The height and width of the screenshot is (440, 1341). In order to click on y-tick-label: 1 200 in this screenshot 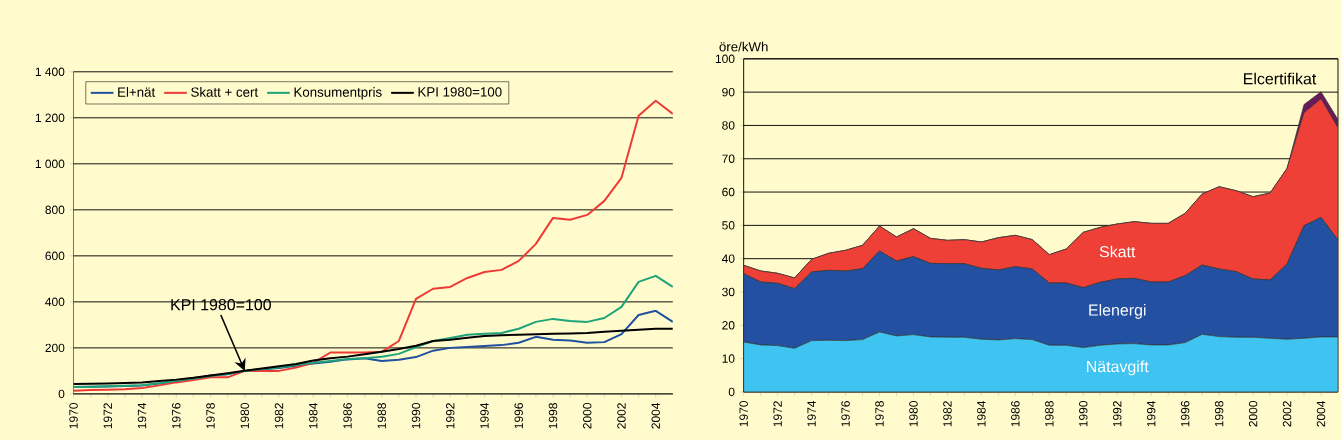, I will do `click(50, 118)`.